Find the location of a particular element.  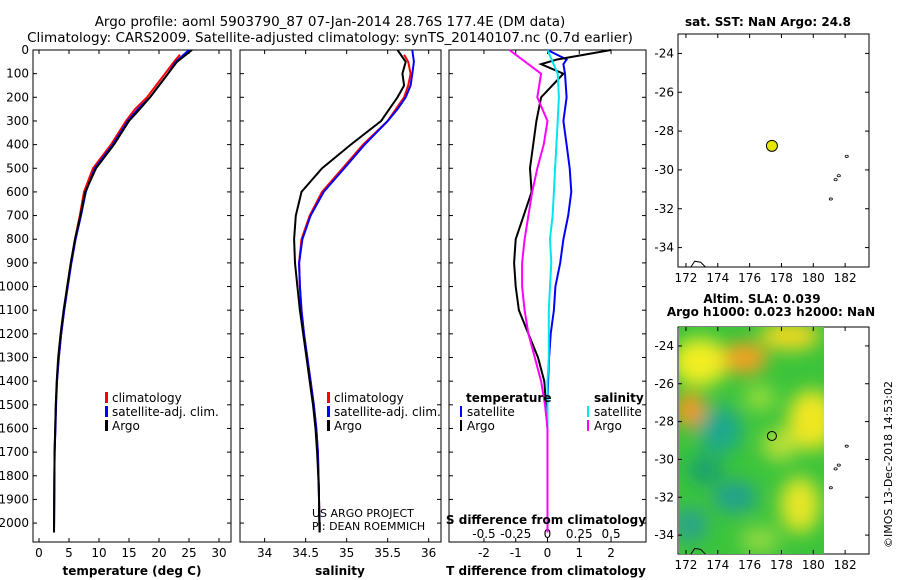

difference-xlabel: T difference from climatology is located at coordinates (546, 571).